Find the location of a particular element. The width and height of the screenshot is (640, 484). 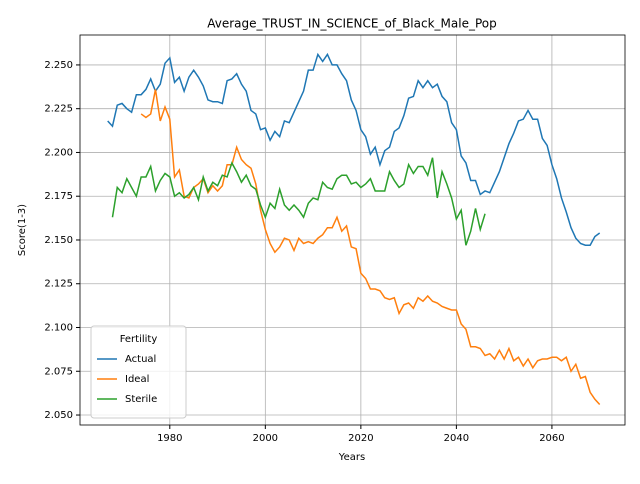

x-tick-label: 2060 is located at coordinates (551, 438).